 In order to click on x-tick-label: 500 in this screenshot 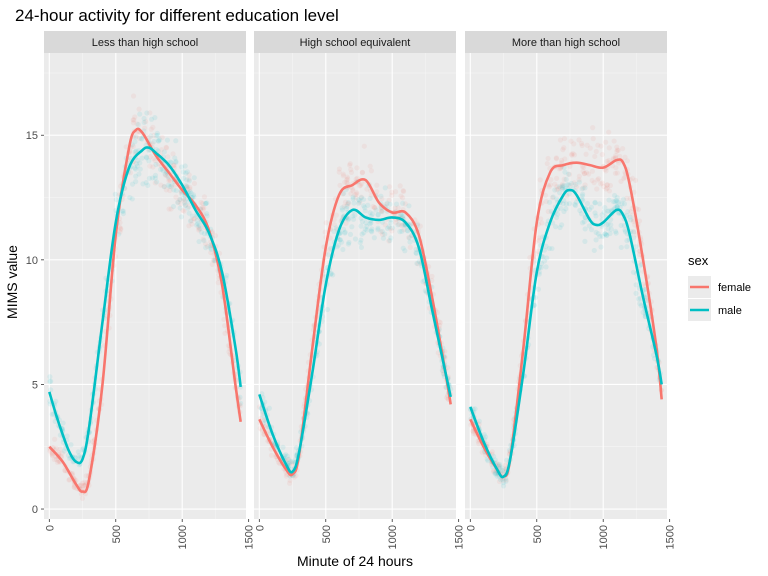, I will do `click(538, 534)`.